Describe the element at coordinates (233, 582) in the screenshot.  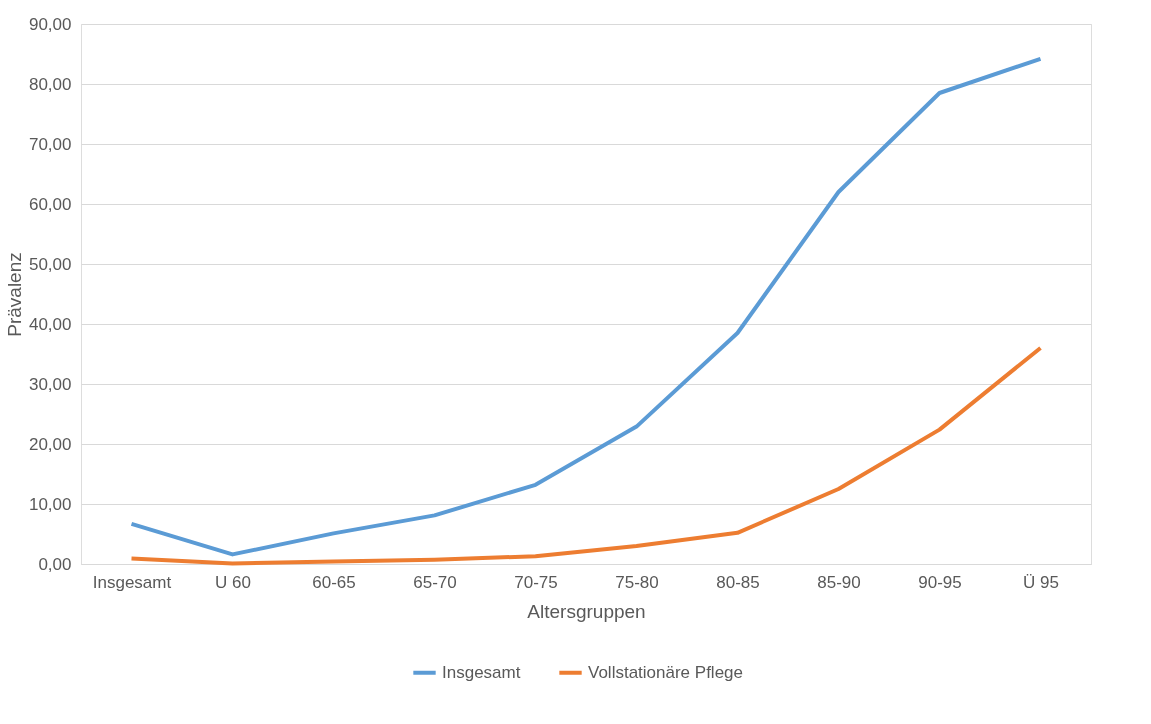
I see `x-tick-label: U 60` at that location.